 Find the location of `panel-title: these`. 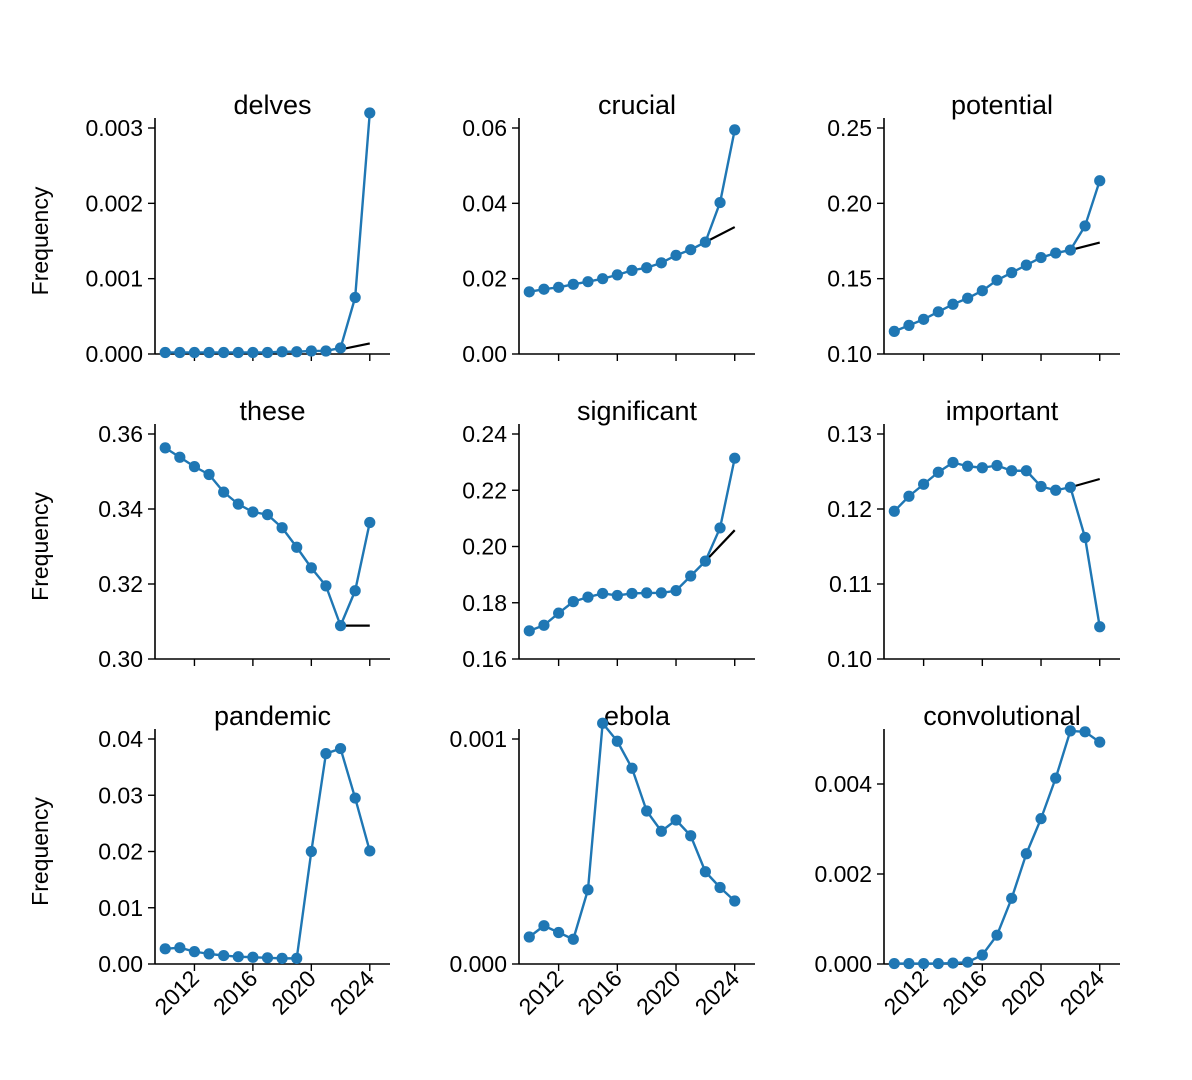

panel-title: these is located at coordinates (272, 411).